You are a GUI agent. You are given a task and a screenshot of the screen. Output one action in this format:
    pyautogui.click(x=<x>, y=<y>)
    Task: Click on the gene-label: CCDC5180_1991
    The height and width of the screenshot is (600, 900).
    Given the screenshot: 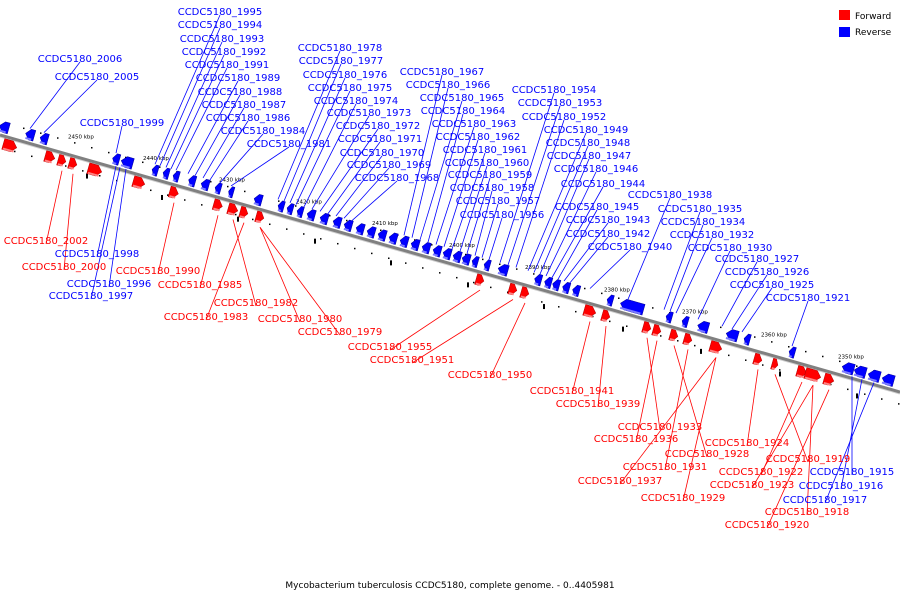 What is the action you would take?
    pyautogui.click(x=227, y=65)
    